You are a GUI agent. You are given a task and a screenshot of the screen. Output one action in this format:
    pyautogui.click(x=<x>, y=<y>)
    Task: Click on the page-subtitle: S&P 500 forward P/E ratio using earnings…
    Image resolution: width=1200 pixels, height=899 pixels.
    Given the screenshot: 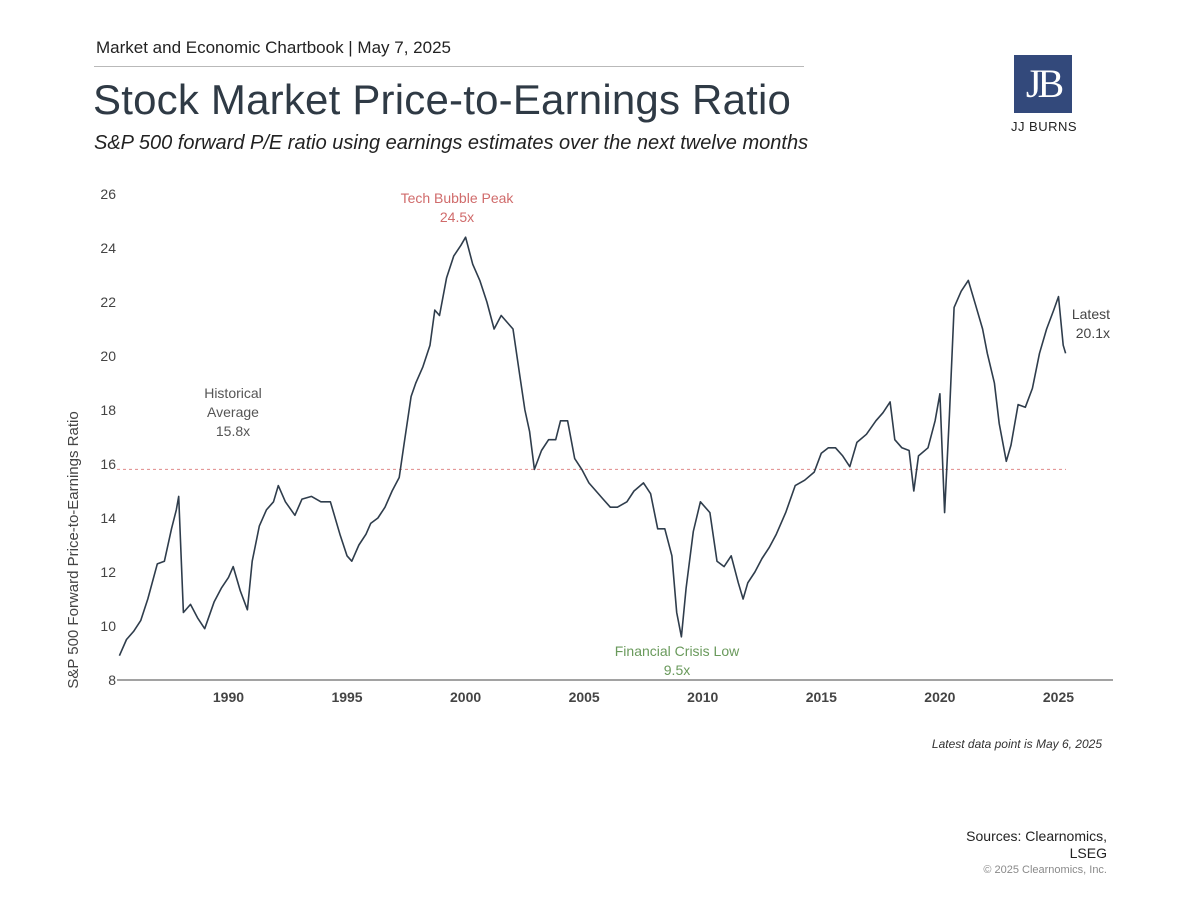 What is the action you would take?
    pyautogui.click(x=451, y=143)
    